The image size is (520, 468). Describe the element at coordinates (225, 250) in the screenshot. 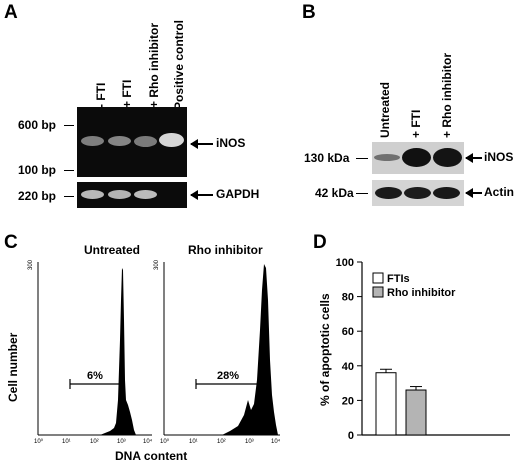

I see `histogram-title-rho-inhibitor: Rho inhibitor` at that location.